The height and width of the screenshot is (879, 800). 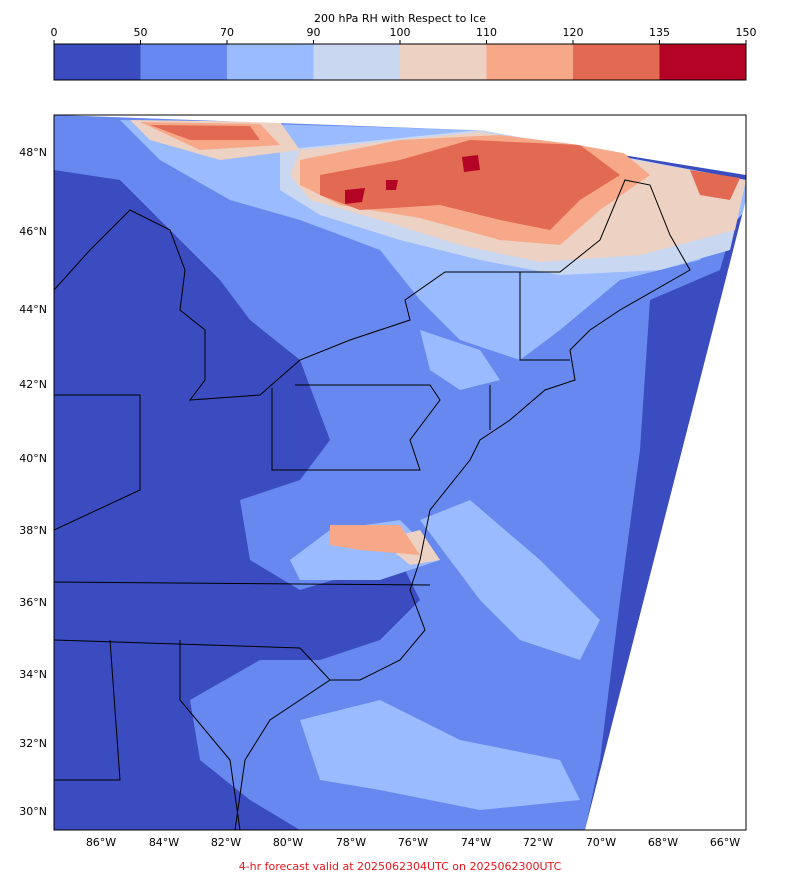 What do you see at coordinates (33, 231) in the screenshot?
I see `lat-label: 46°N` at bounding box center [33, 231].